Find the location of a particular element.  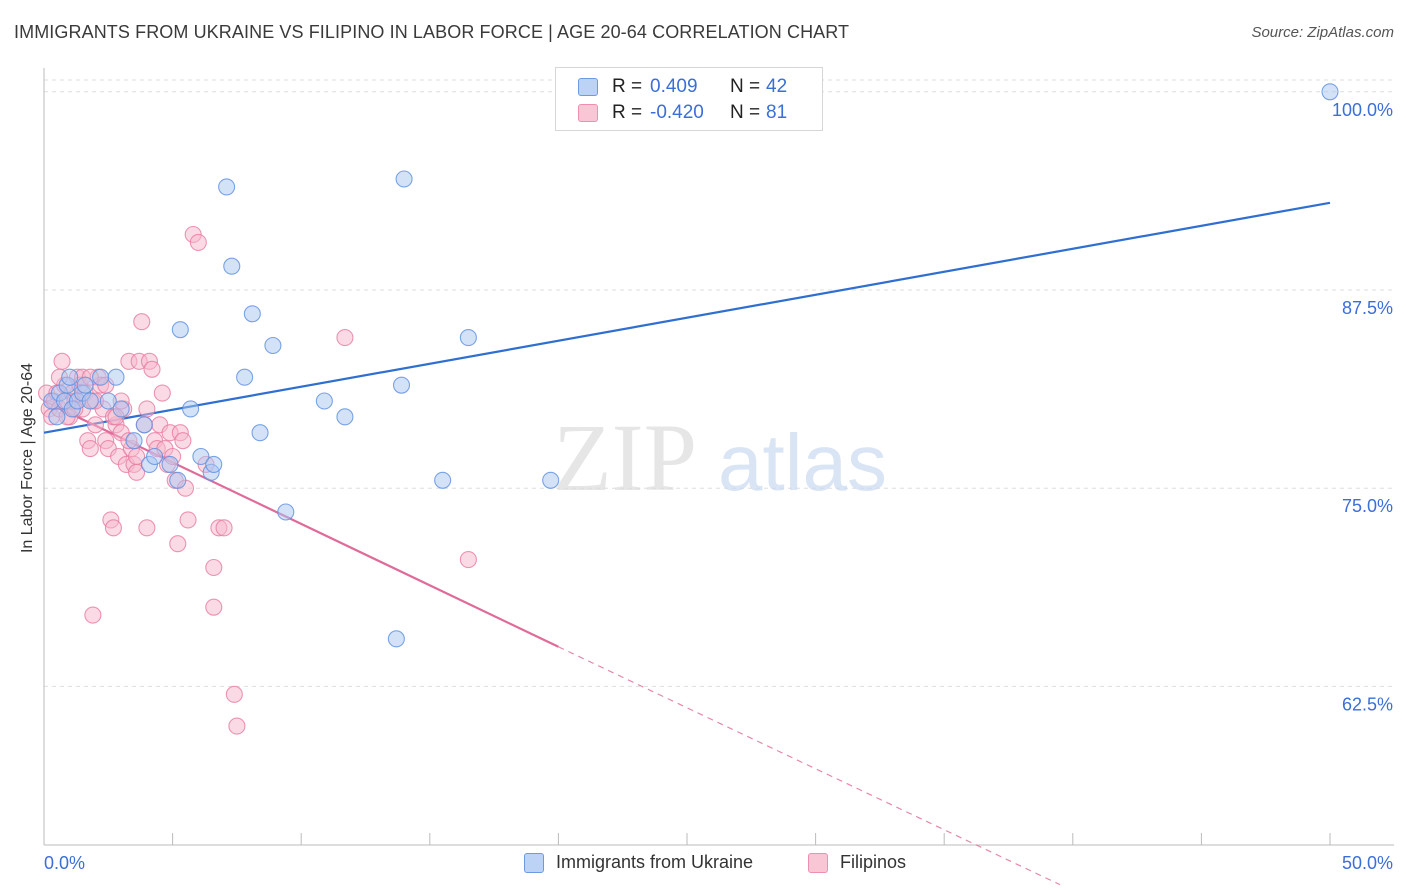

legend-label-ukraine: Immigrants from Ukraine is located at coordinates (655, 862).